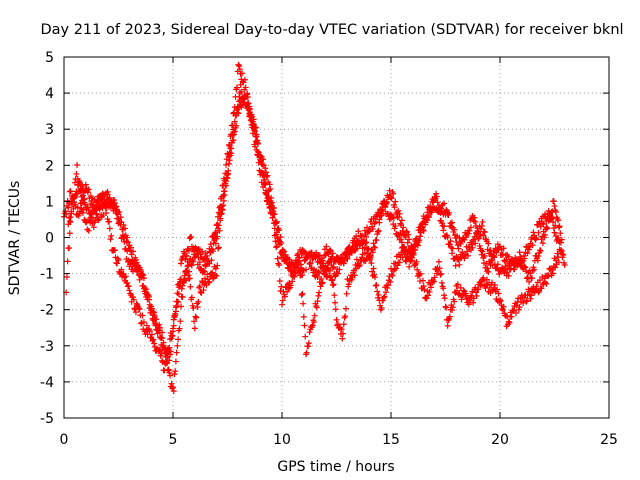  Describe the element at coordinates (282, 440) in the screenshot. I see `x-tick-label: 10` at that location.